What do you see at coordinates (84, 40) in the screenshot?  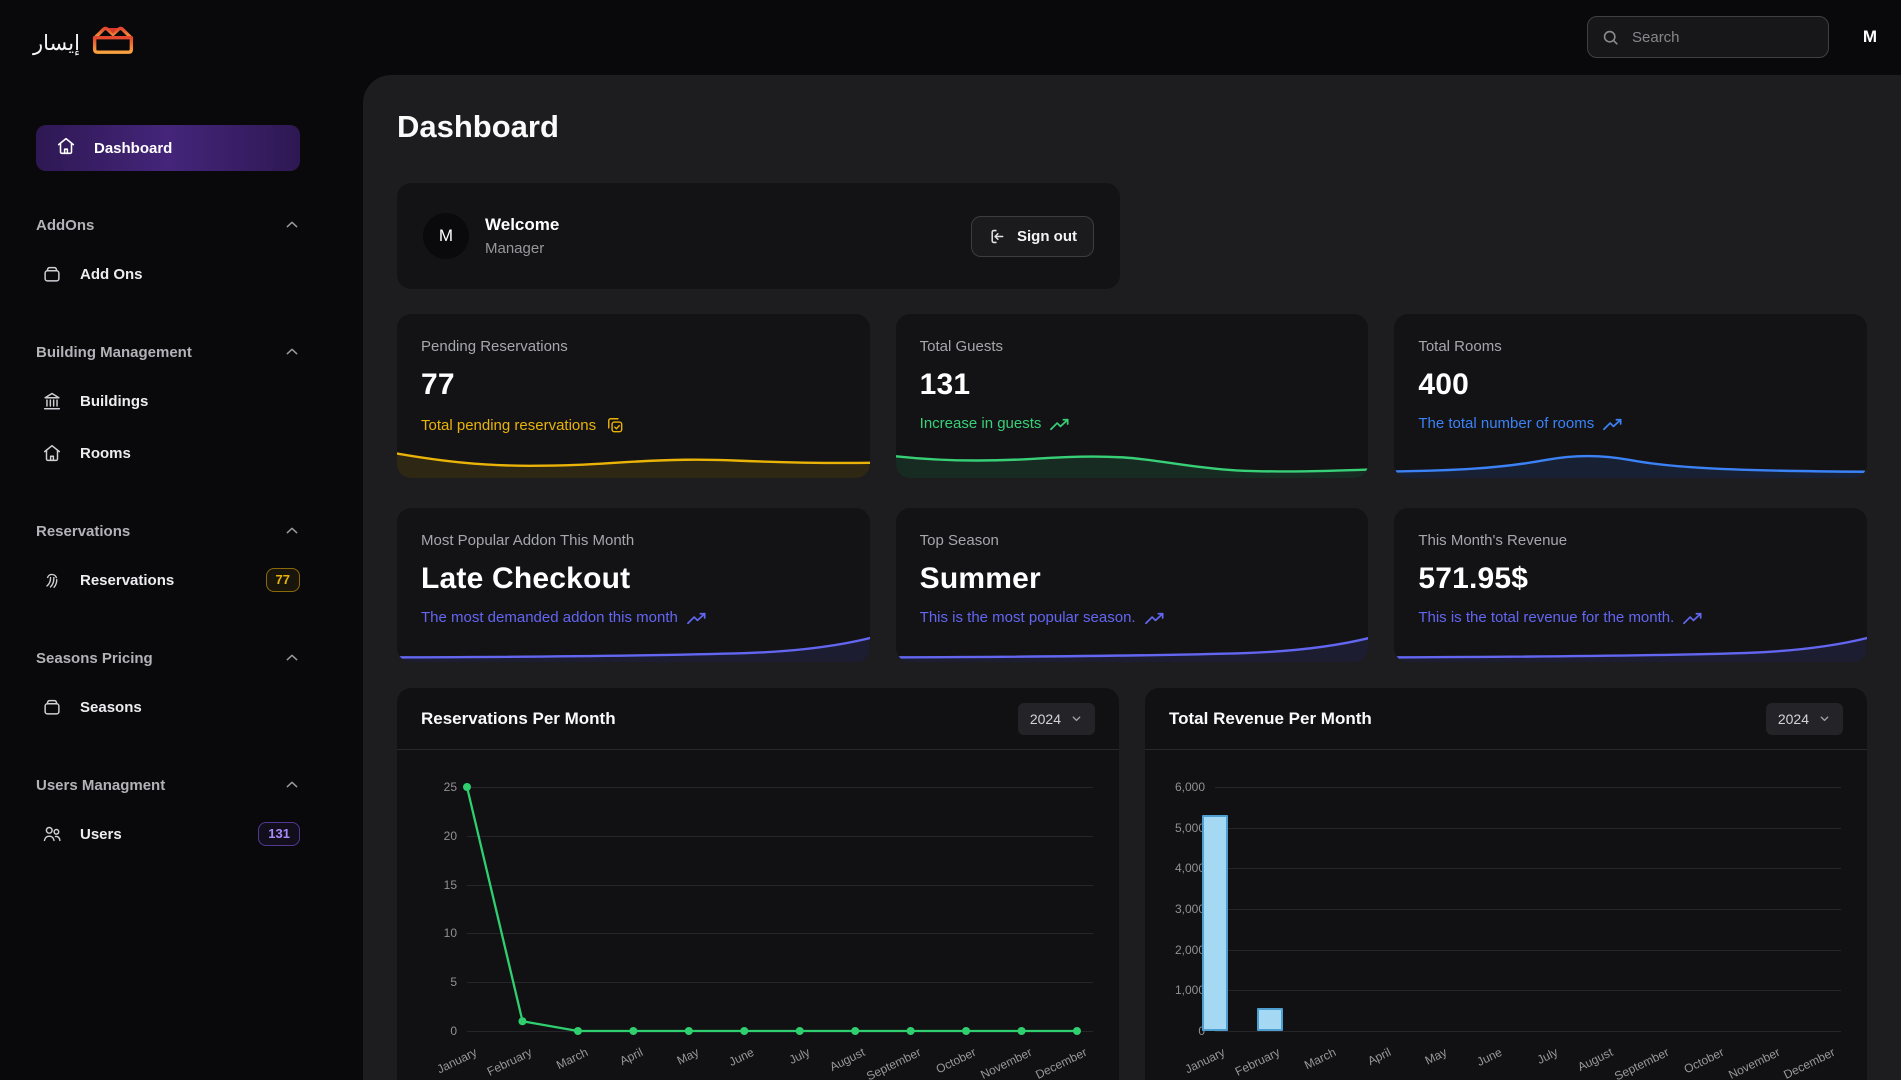 I see `brand-logo: إيسار` at bounding box center [84, 40].